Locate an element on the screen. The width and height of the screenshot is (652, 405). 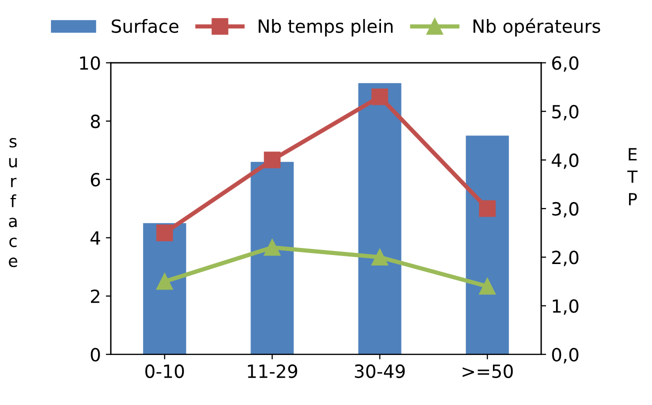
y2-tick-label: 0,0 is located at coordinates (565, 356).